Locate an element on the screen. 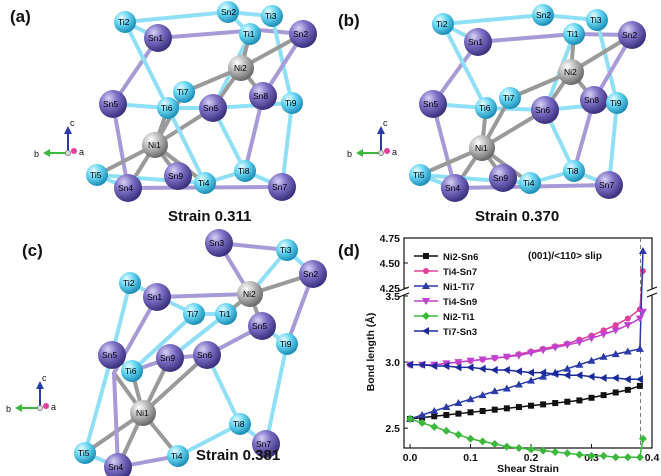  svg-text: Sn9 is located at coordinates (167, 358).